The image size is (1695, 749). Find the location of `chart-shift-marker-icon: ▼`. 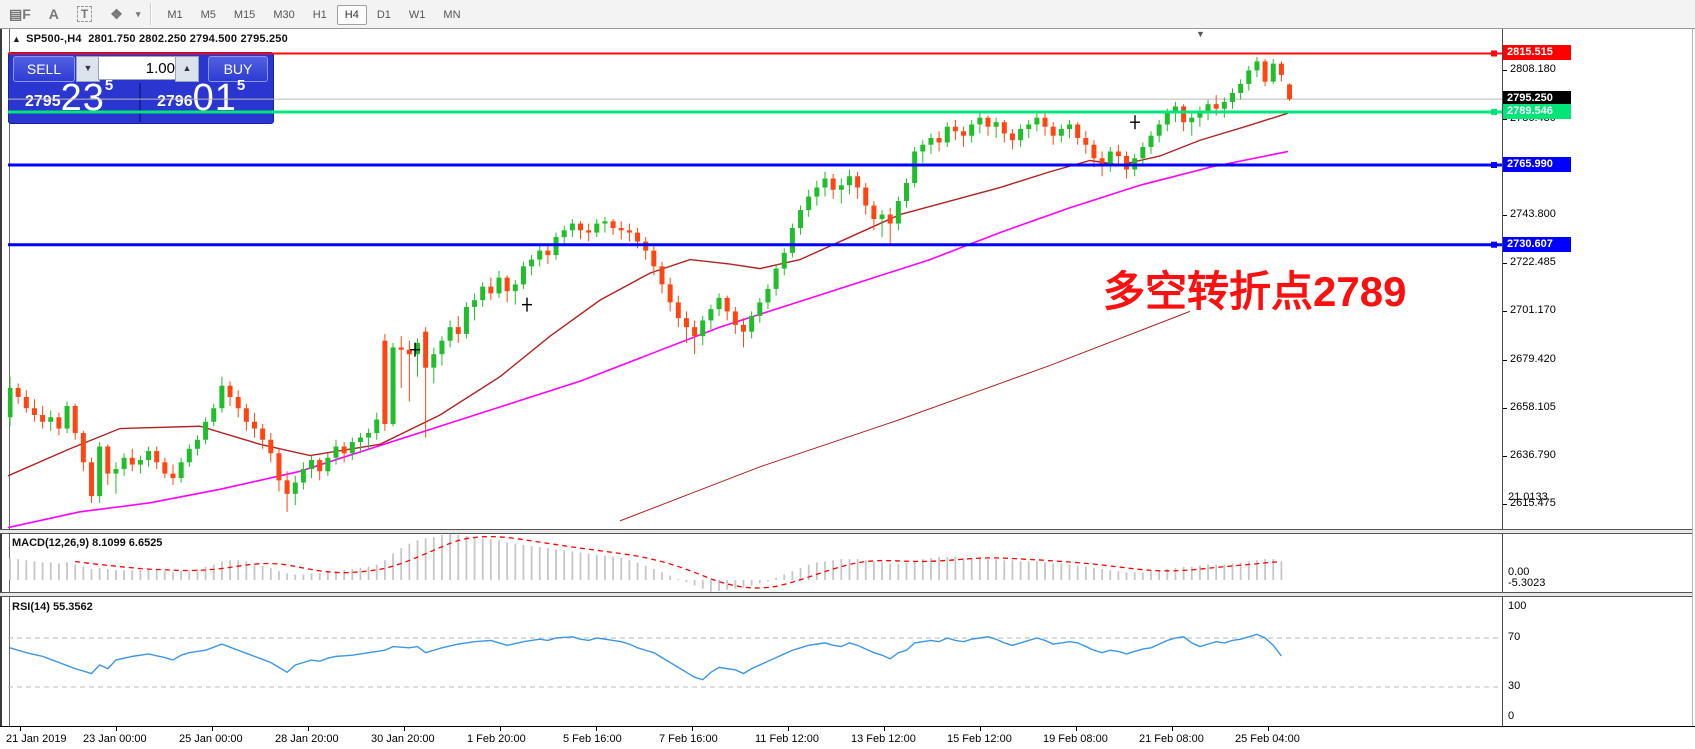

chart-shift-marker-icon: ▼ is located at coordinates (1200, 34).